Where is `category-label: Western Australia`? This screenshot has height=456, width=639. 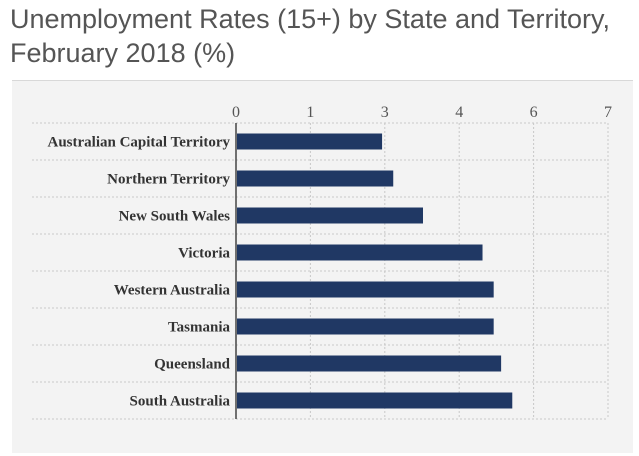 category-label: Western Australia is located at coordinates (172, 291).